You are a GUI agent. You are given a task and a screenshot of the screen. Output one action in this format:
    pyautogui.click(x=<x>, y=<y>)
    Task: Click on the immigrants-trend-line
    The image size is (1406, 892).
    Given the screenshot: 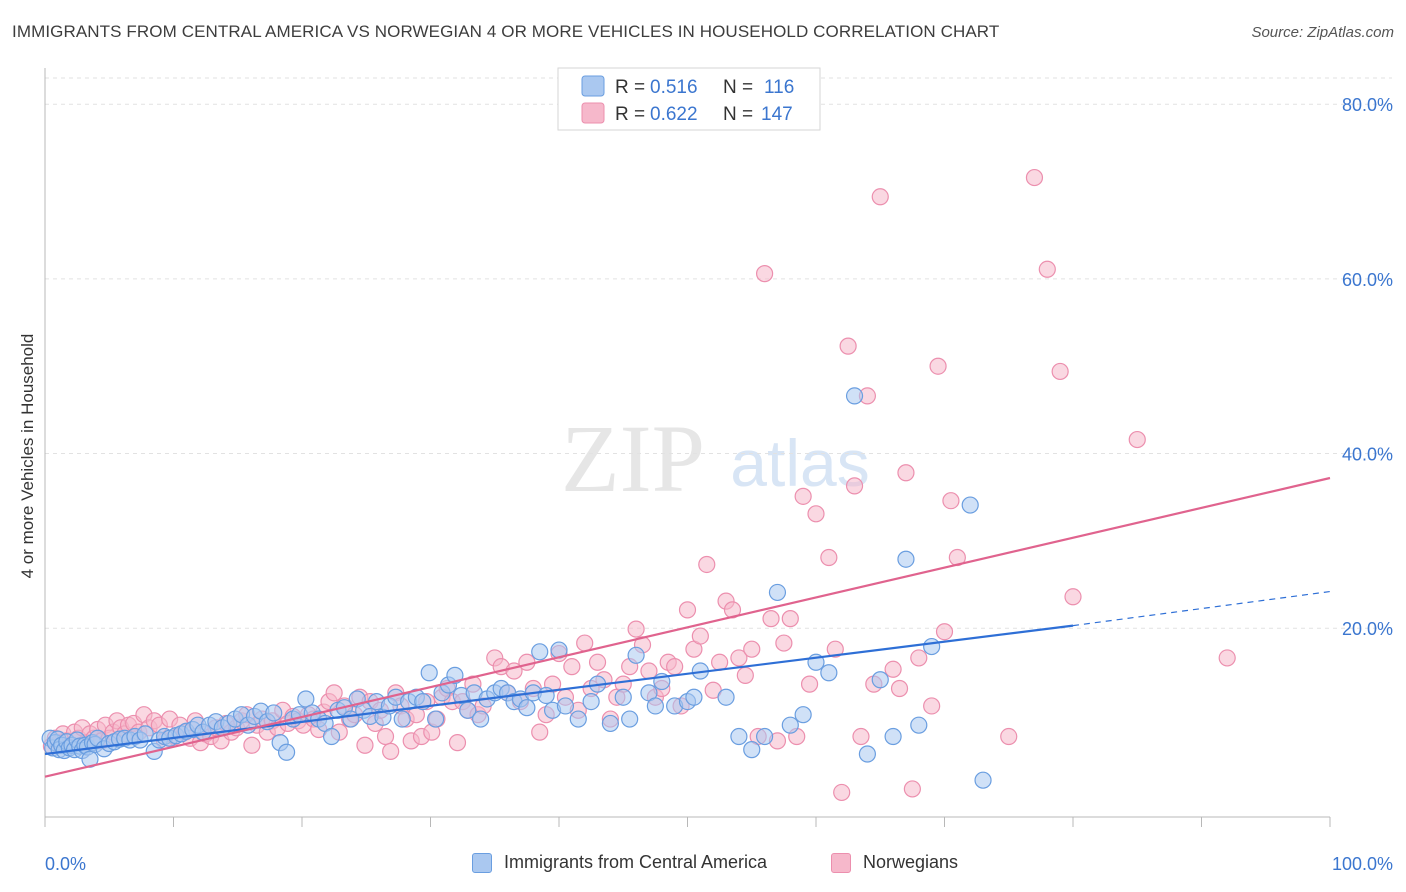 What is the action you would take?
    pyautogui.click(x=559, y=690)
    